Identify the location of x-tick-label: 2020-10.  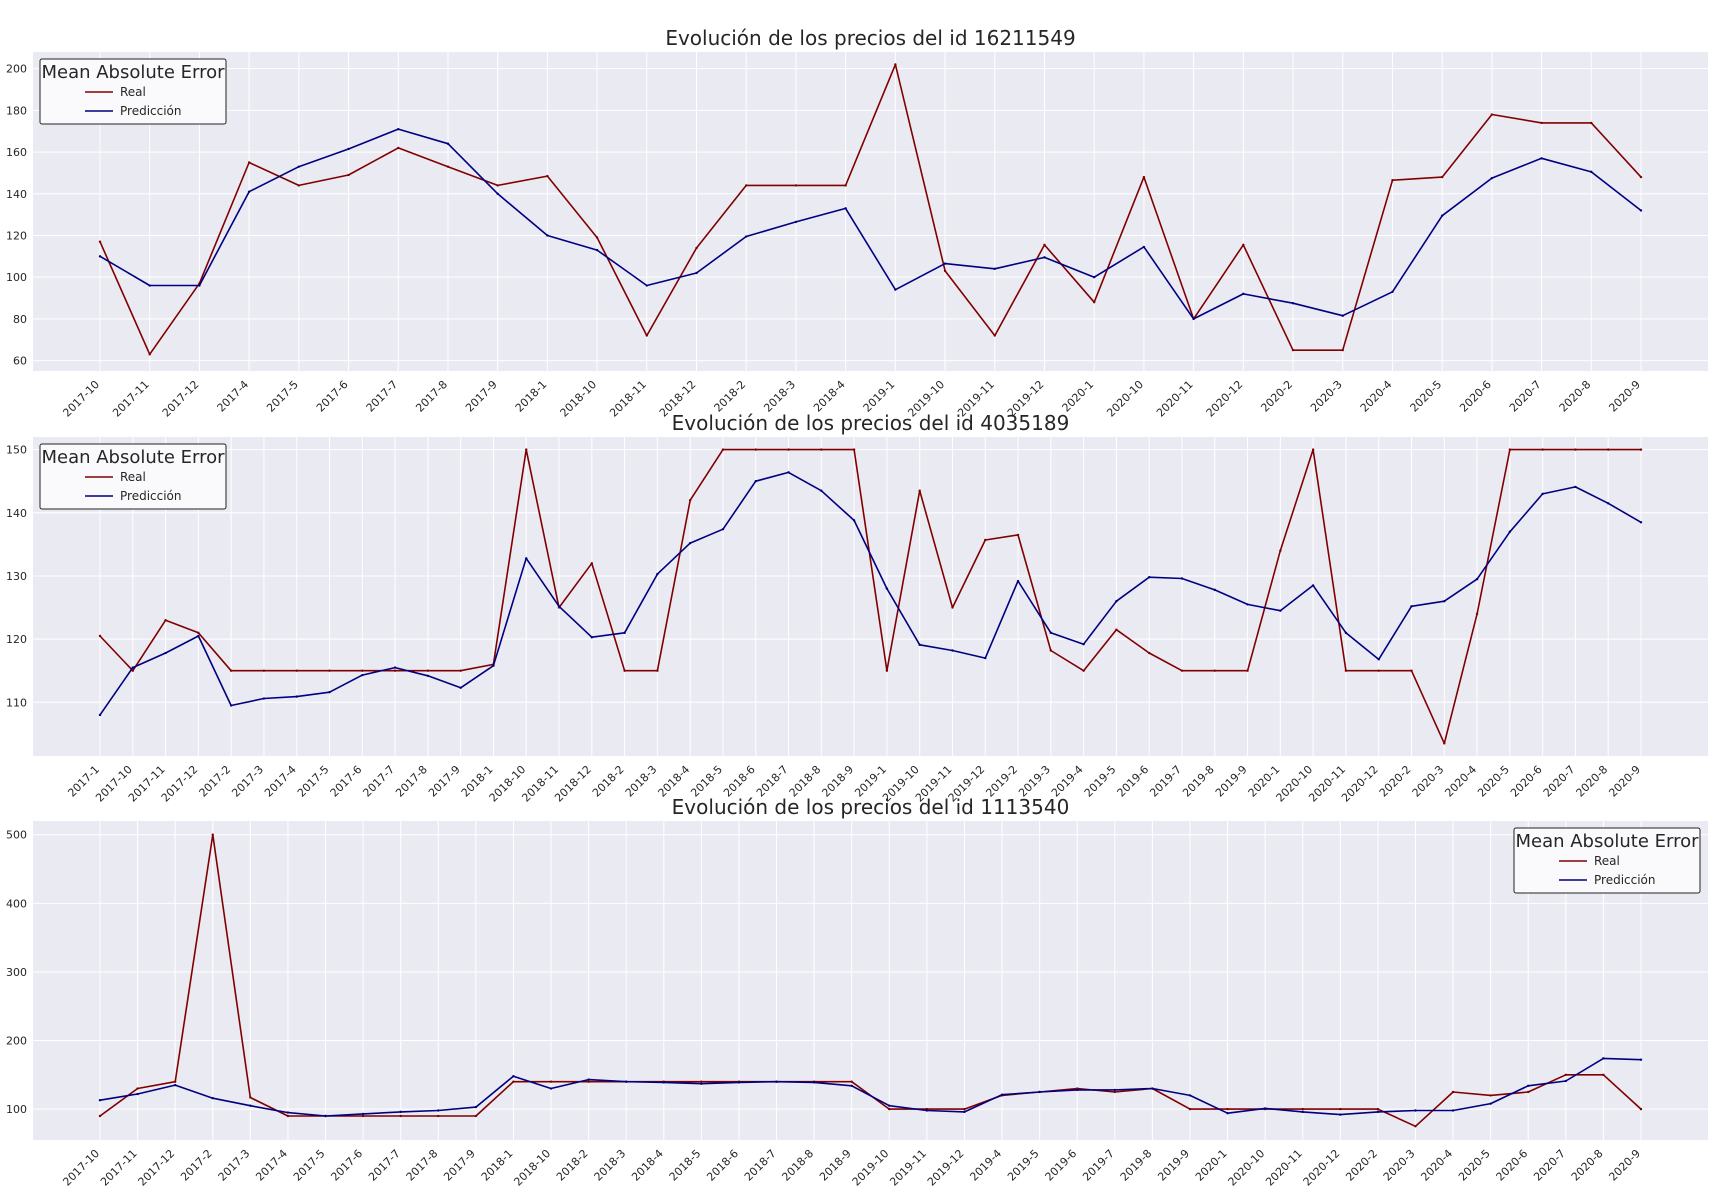
(1125, 399).